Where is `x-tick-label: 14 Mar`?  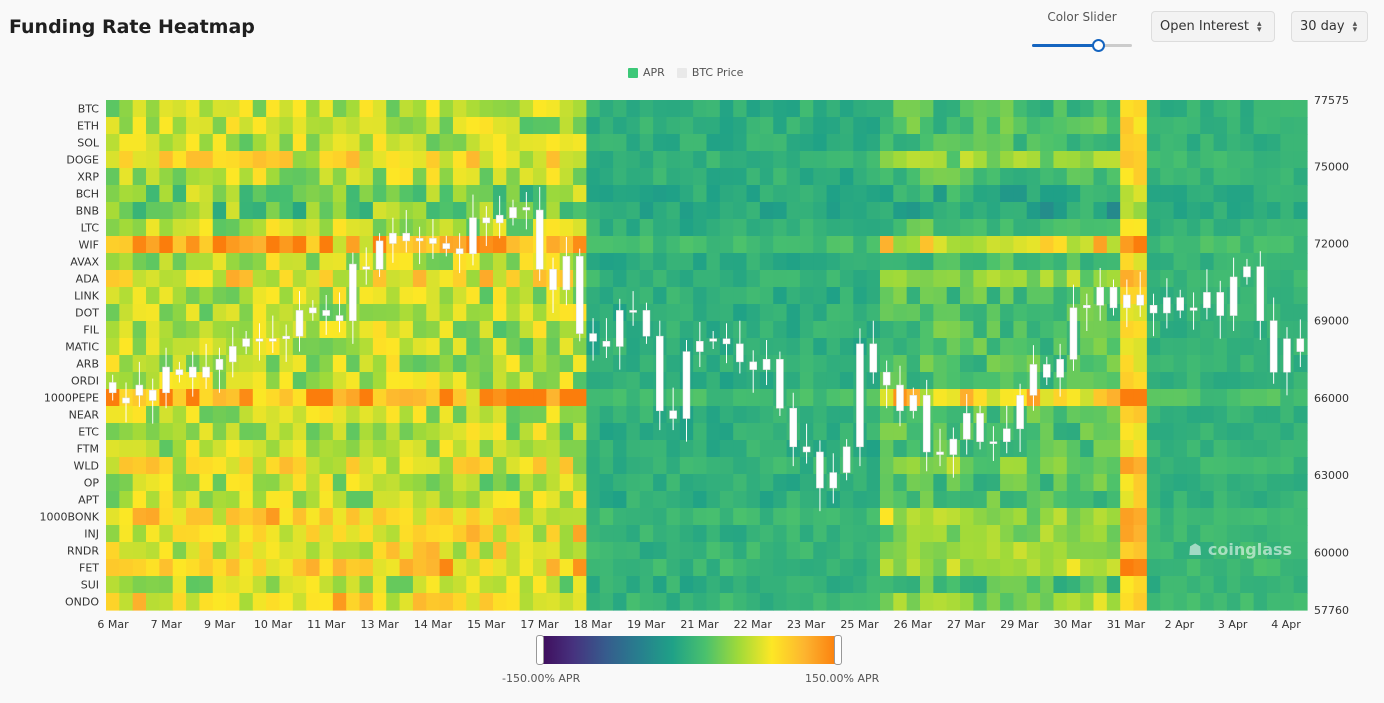 x-tick-label: 14 Mar is located at coordinates (433, 624).